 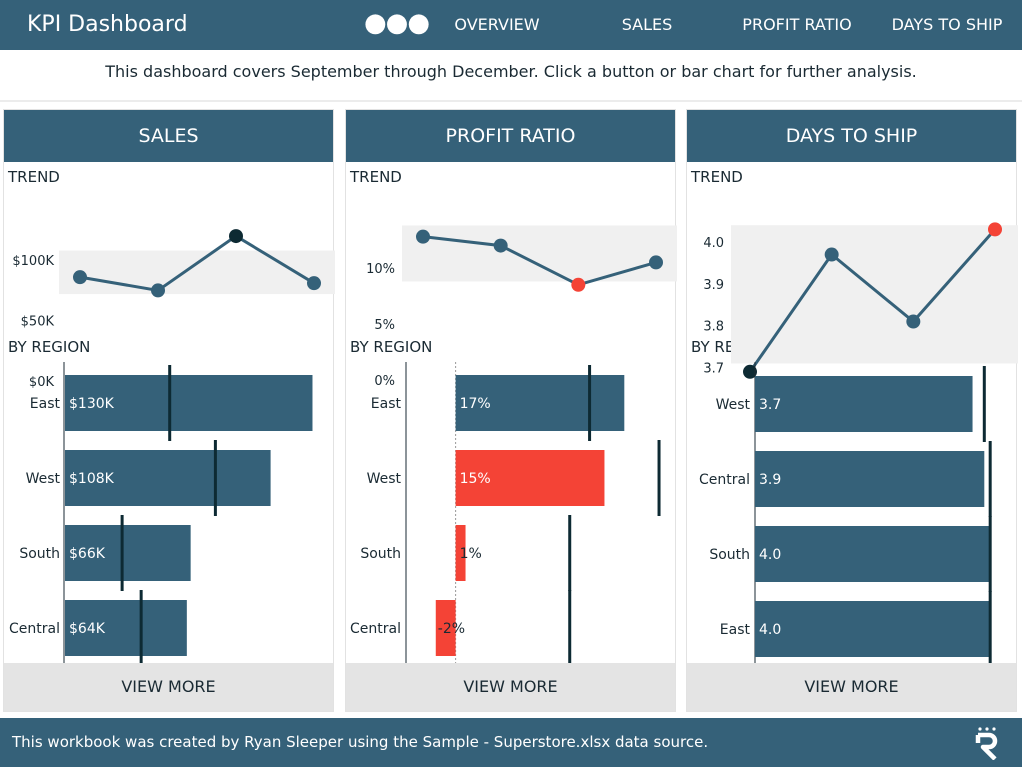 What do you see at coordinates (851, 136) in the screenshot?
I see `days-to-ship-header-button: DAYS TO SHIP` at bounding box center [851, 136].